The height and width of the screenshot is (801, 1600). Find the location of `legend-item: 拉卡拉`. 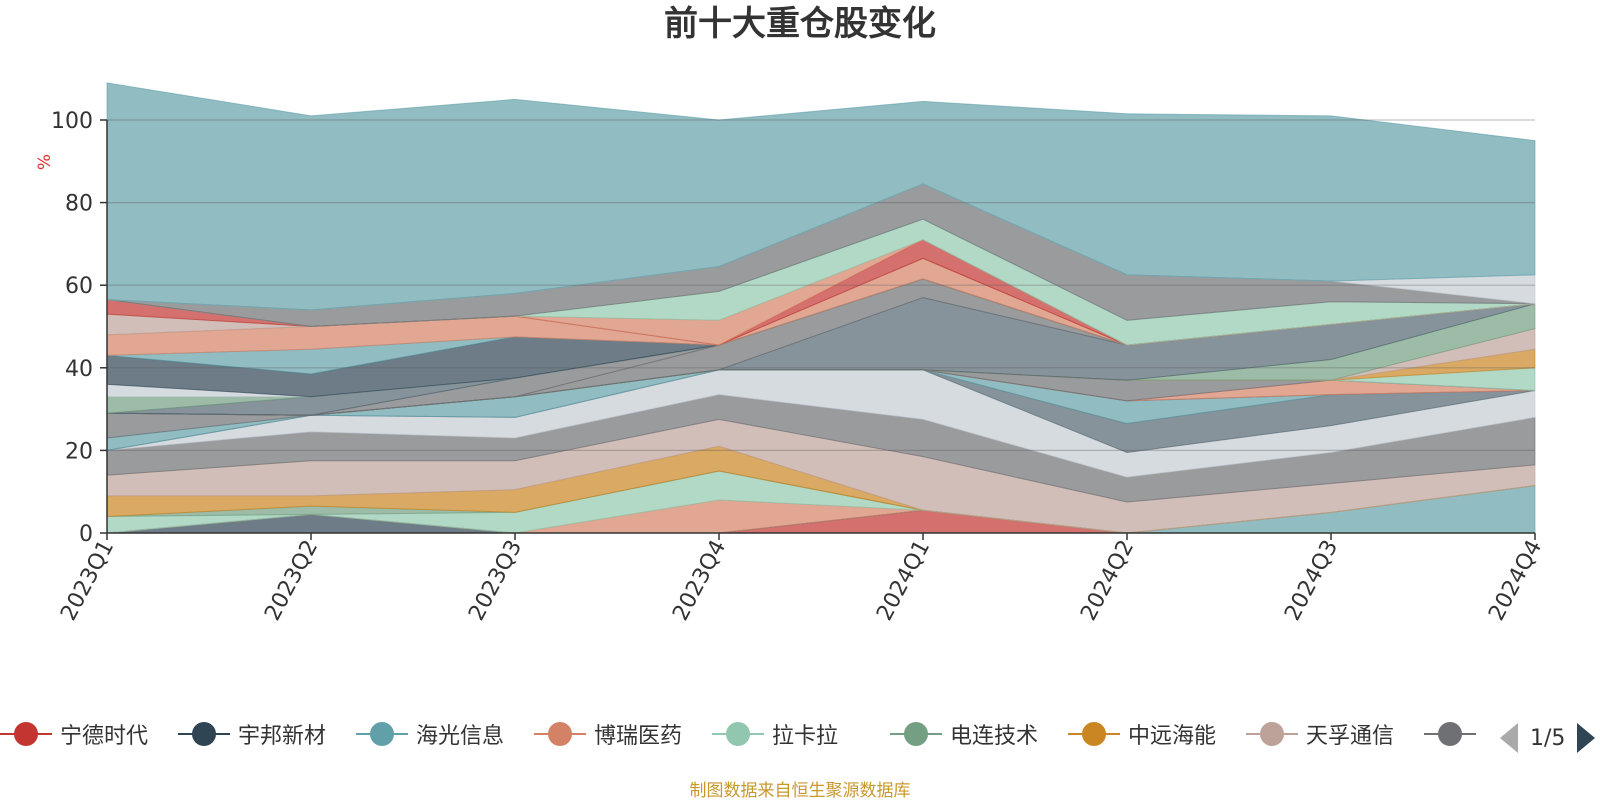

legend-item: 拉卡拉 is located at coordinates (775, 734).